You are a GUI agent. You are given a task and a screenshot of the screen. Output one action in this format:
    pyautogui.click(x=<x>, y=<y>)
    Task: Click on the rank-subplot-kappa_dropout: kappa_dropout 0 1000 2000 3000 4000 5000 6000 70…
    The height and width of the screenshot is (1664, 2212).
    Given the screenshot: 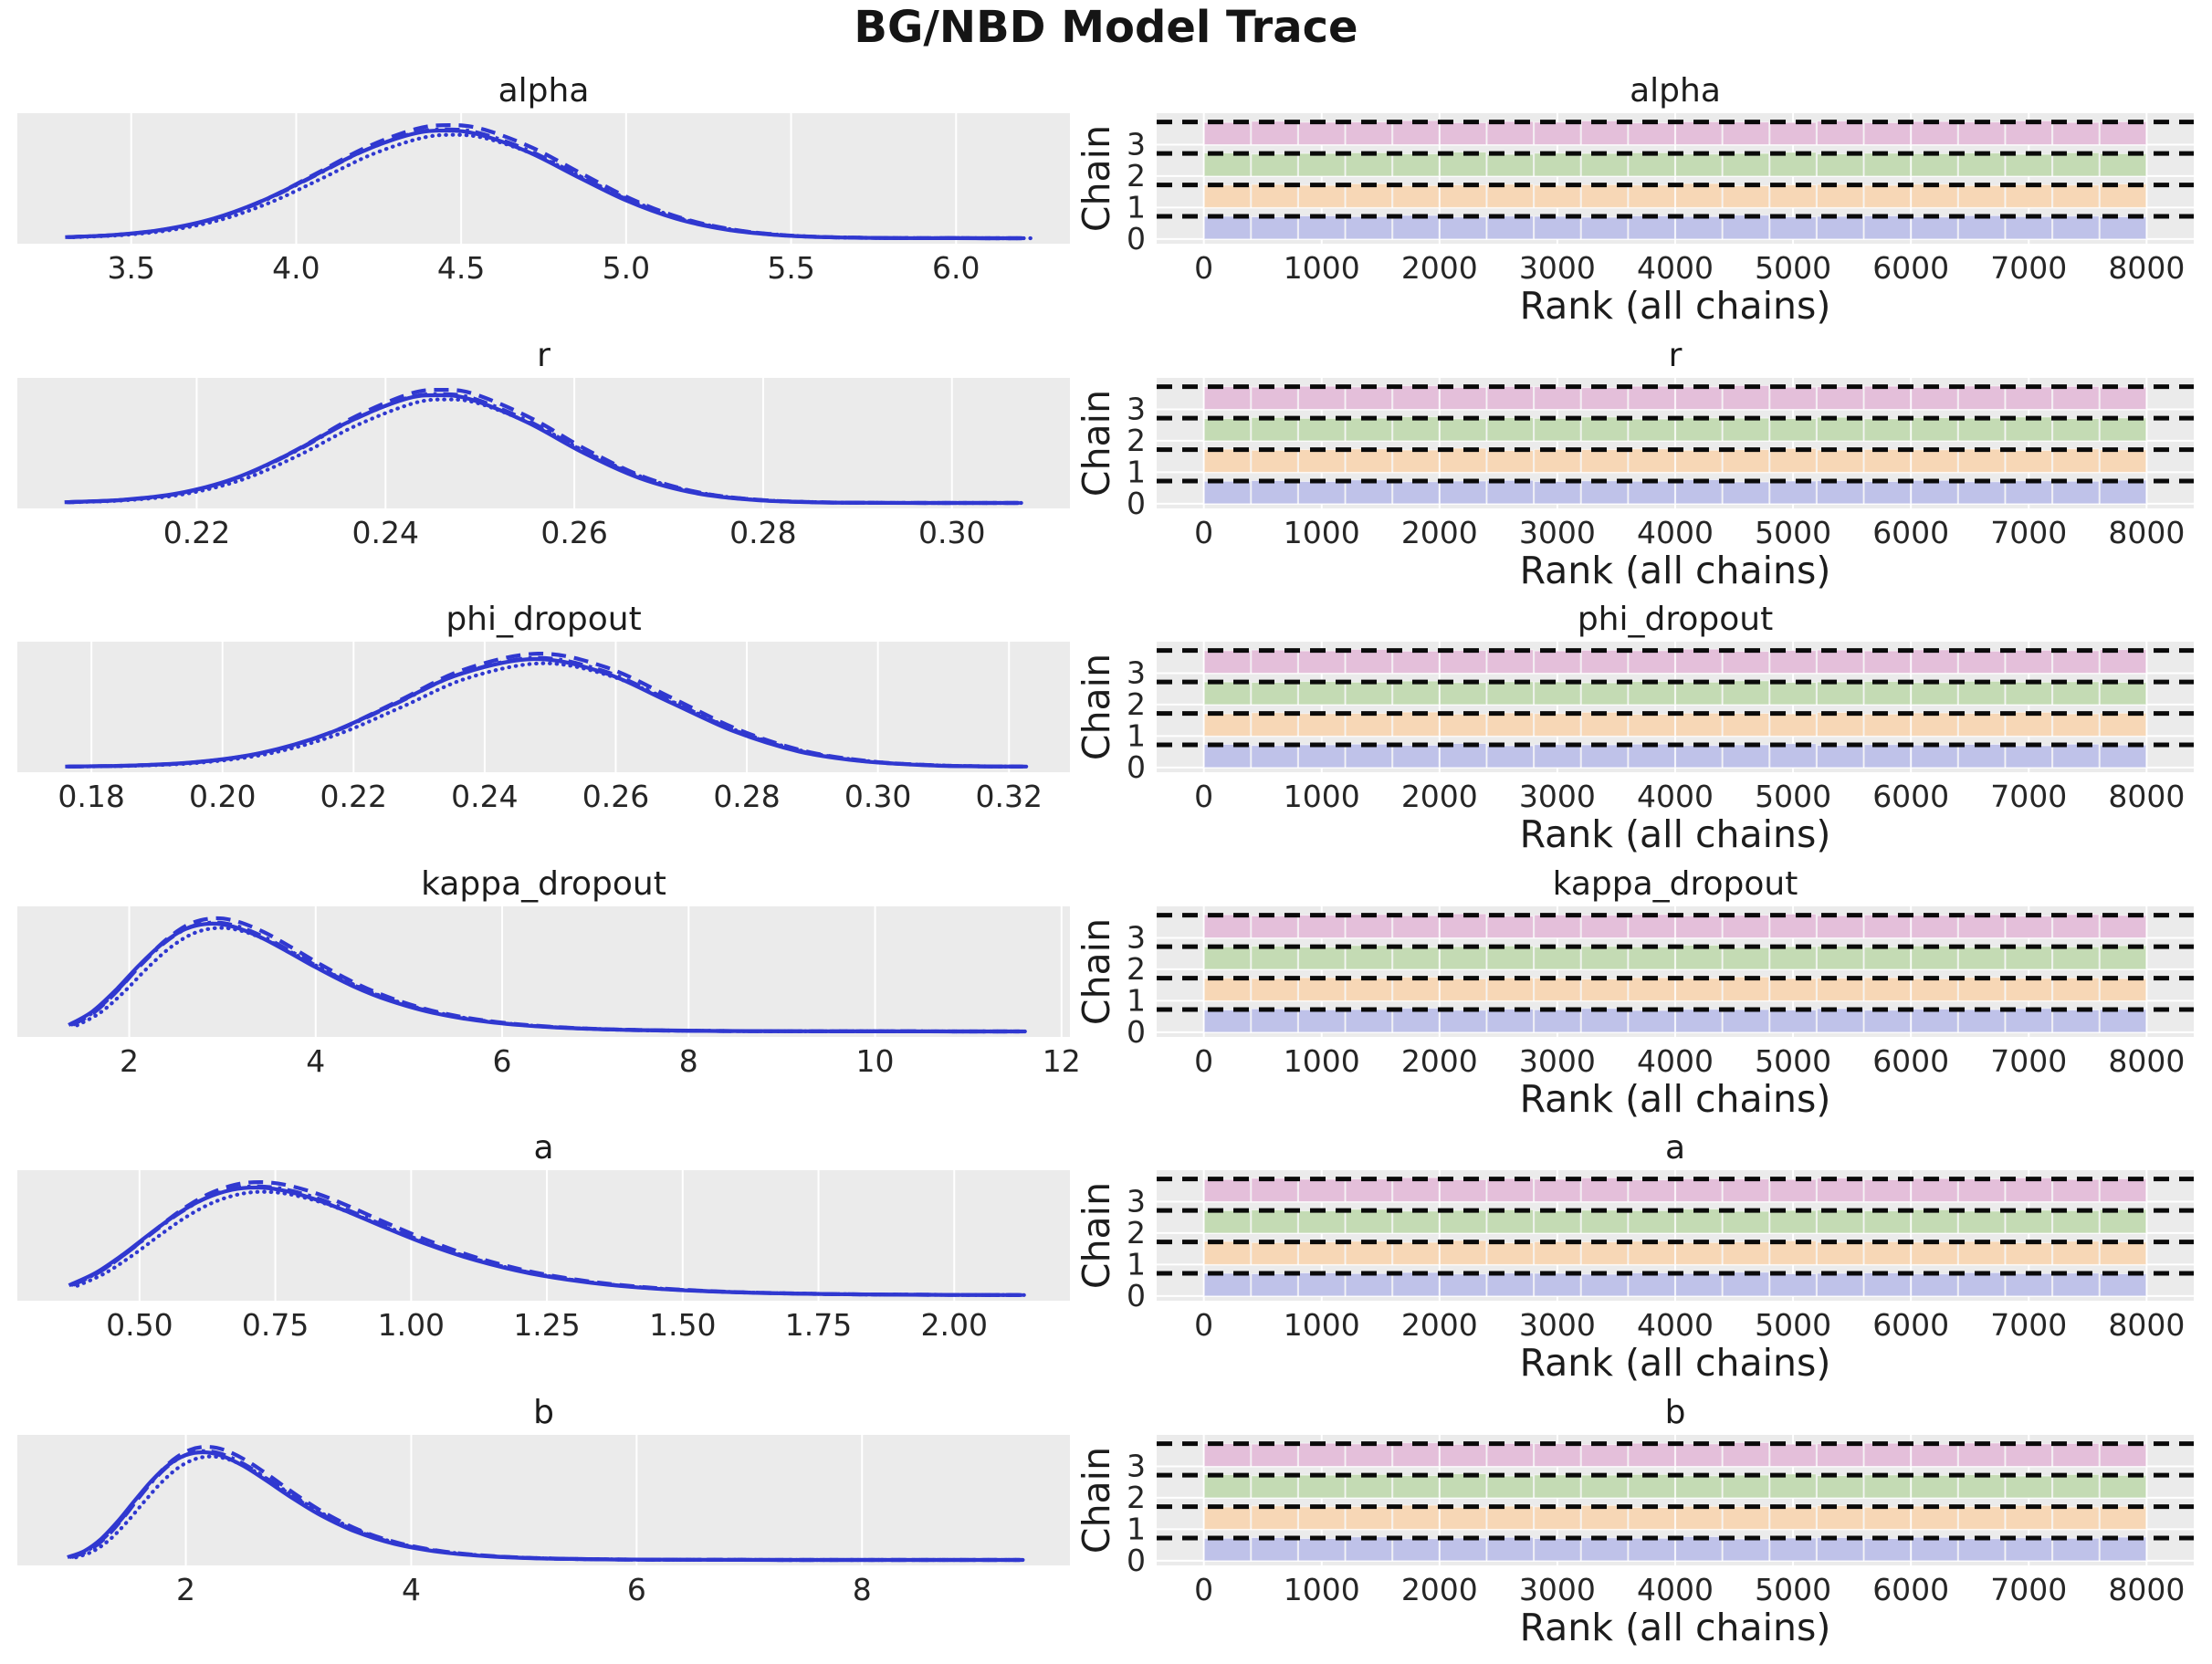 What is the action you would take?
    pyautogui.click(x=1634, y=993)
    